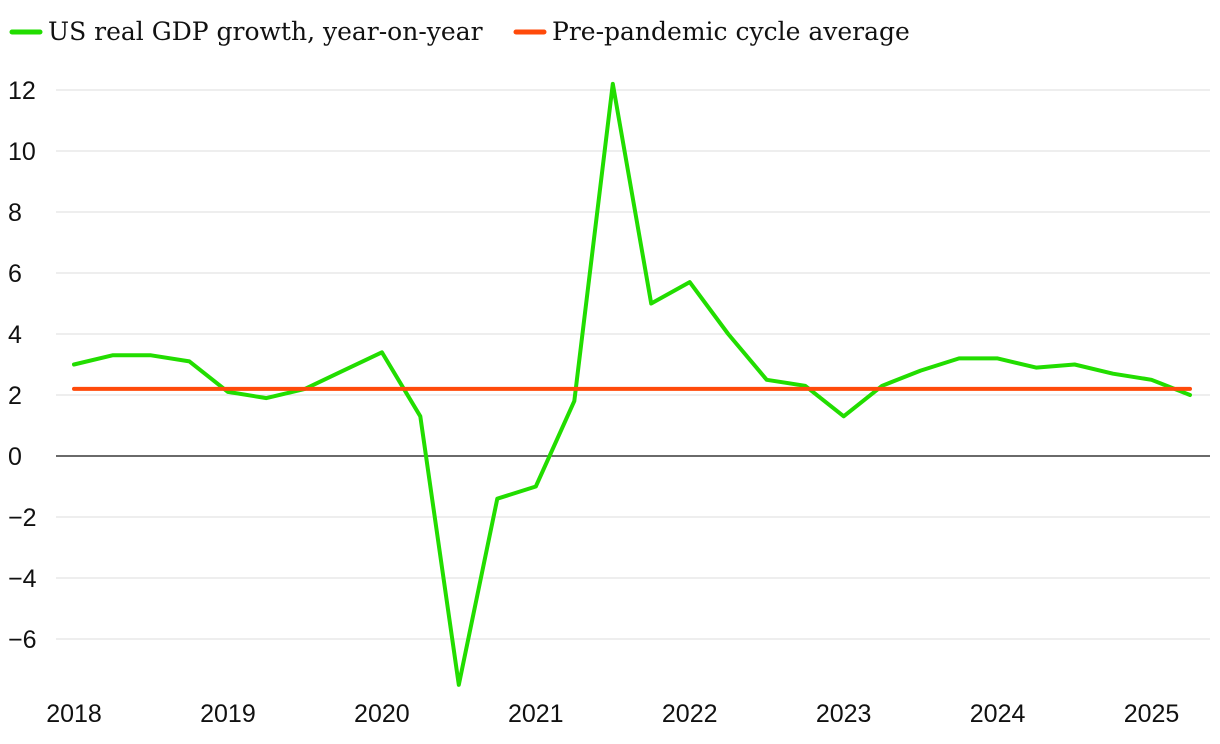  What do you see at coordinates (15, 213) in the screenshot?
I see `y-tick-label: 8` at bounding box center [15, 213].